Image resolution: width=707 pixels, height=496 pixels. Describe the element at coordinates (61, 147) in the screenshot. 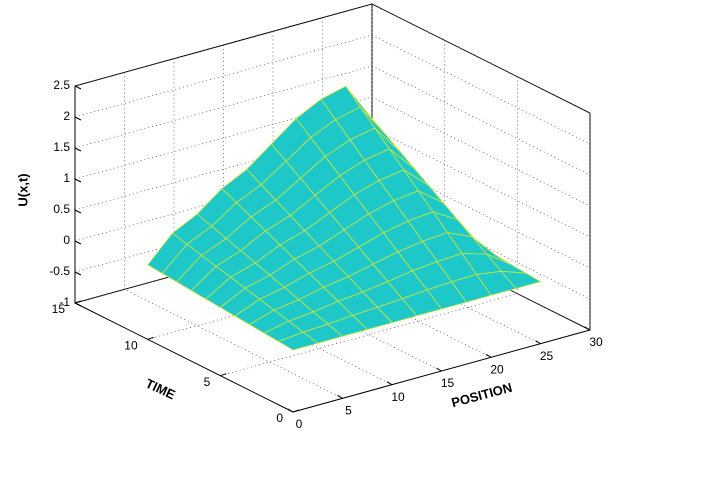

I see `z-tick-label: 1.5` at that location.